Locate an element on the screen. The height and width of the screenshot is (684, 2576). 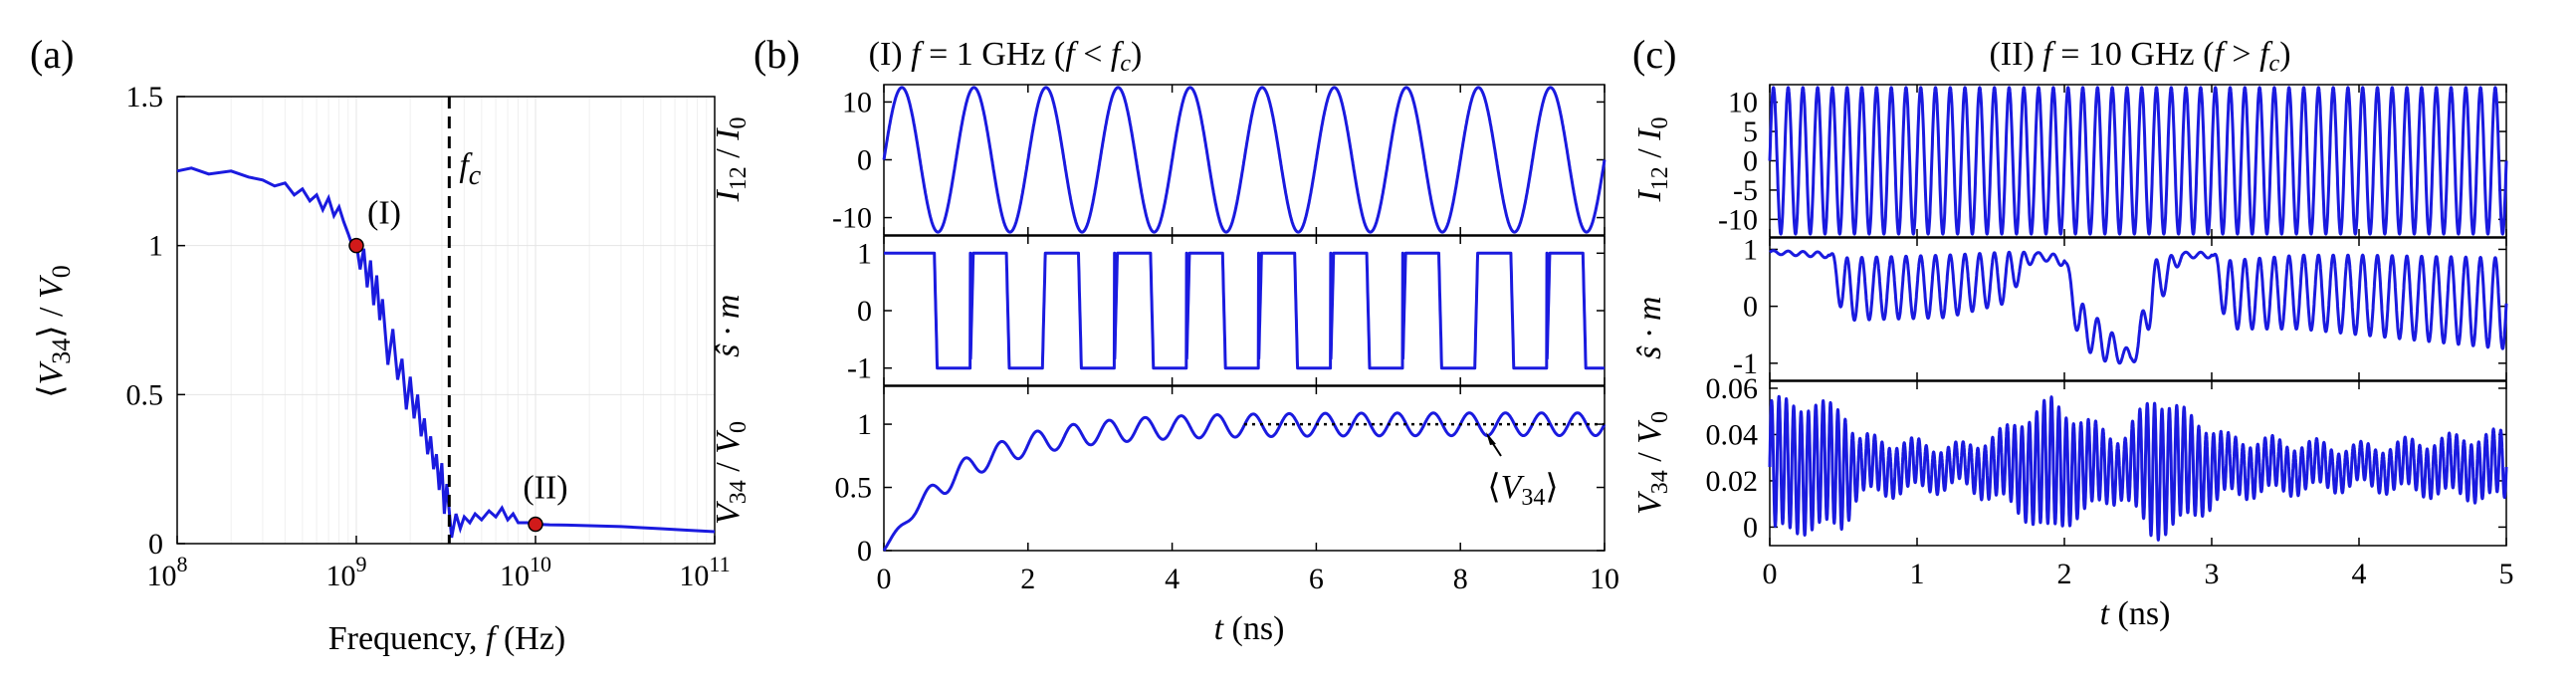
ylabel-a: ⟨V34⟩ / V0 is located at coordinates (54, 331).